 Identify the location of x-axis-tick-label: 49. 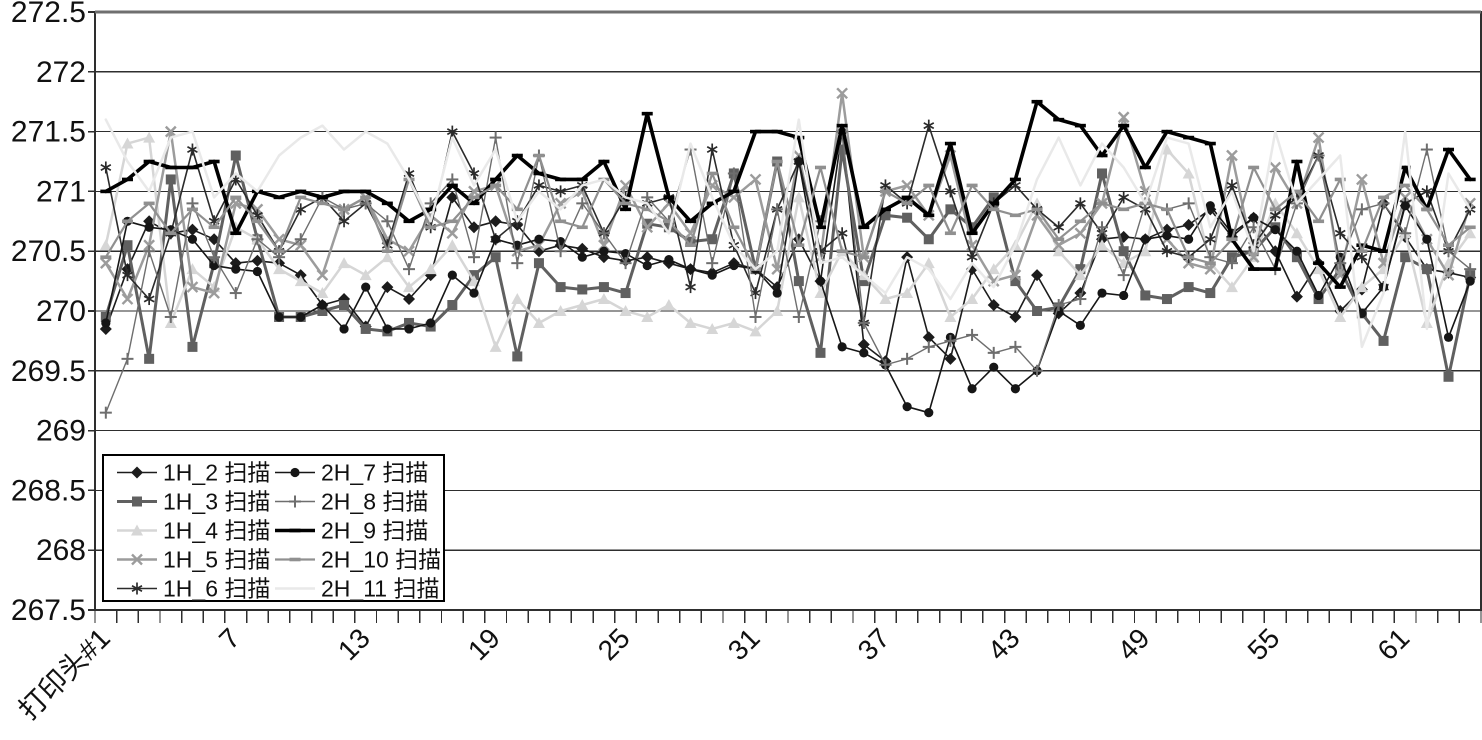
(1134, 644).